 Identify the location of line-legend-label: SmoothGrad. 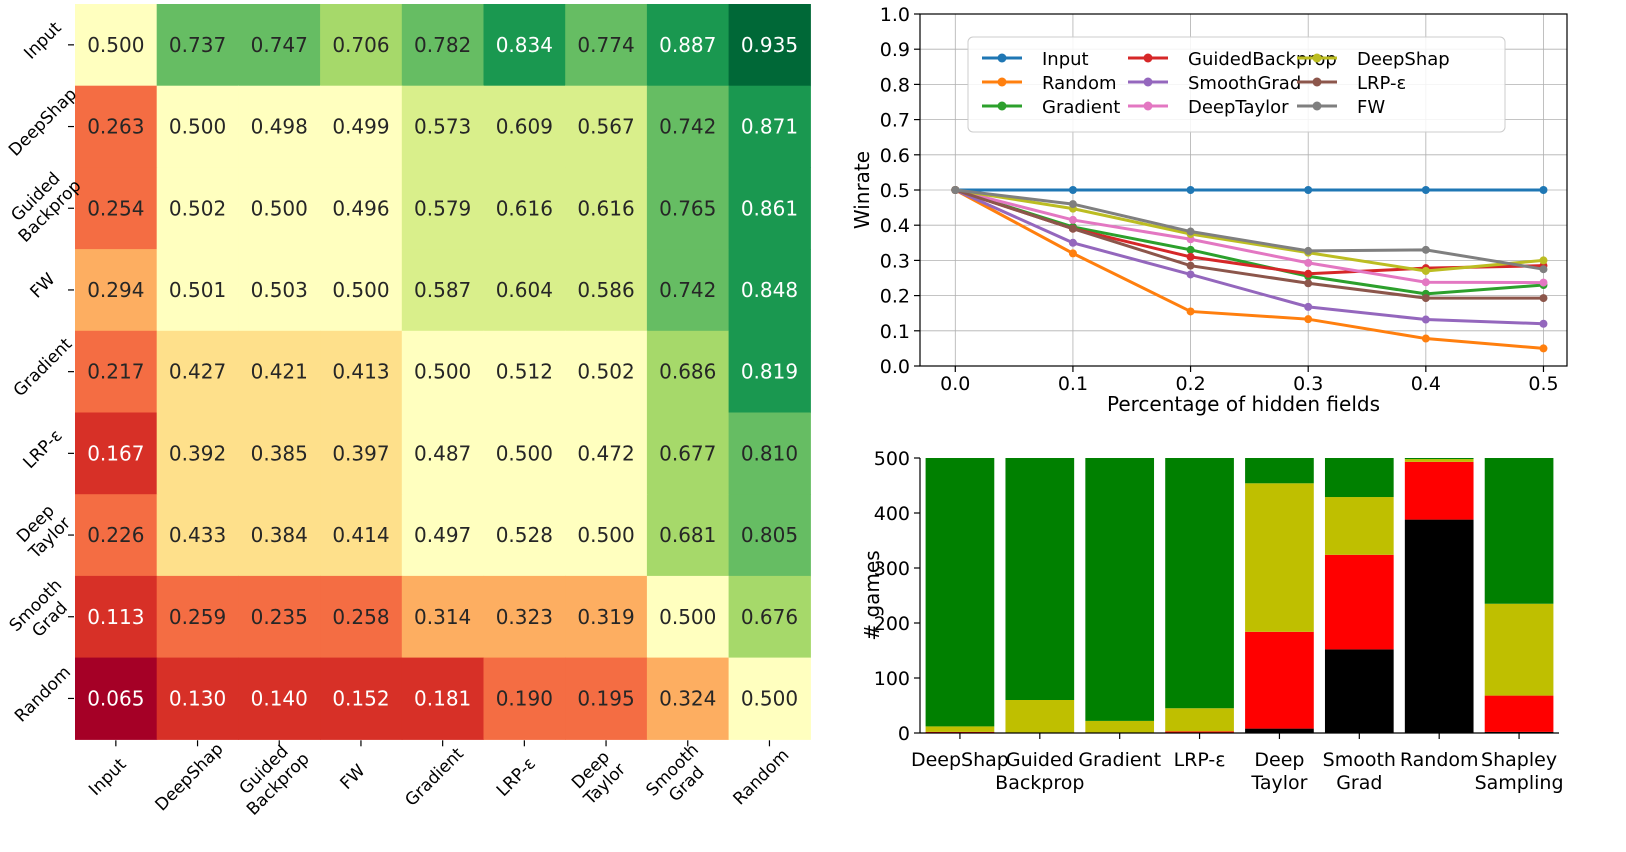
(1244, 83).